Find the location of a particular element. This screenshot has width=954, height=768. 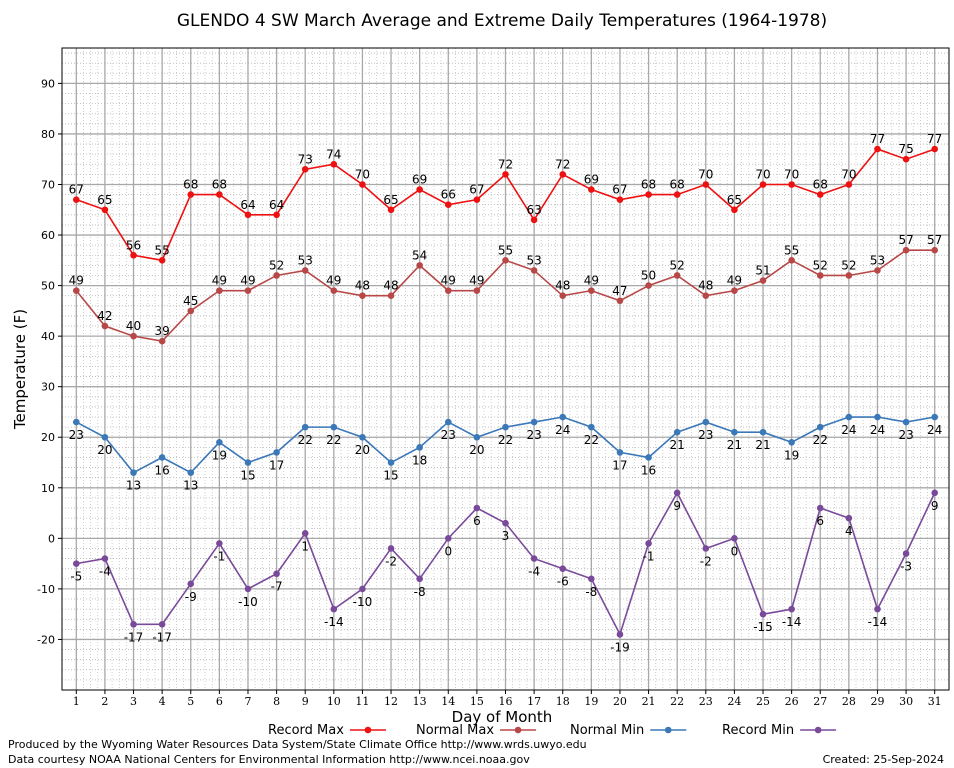

x-tick-label: 27 is located at coordinates (820, 701).